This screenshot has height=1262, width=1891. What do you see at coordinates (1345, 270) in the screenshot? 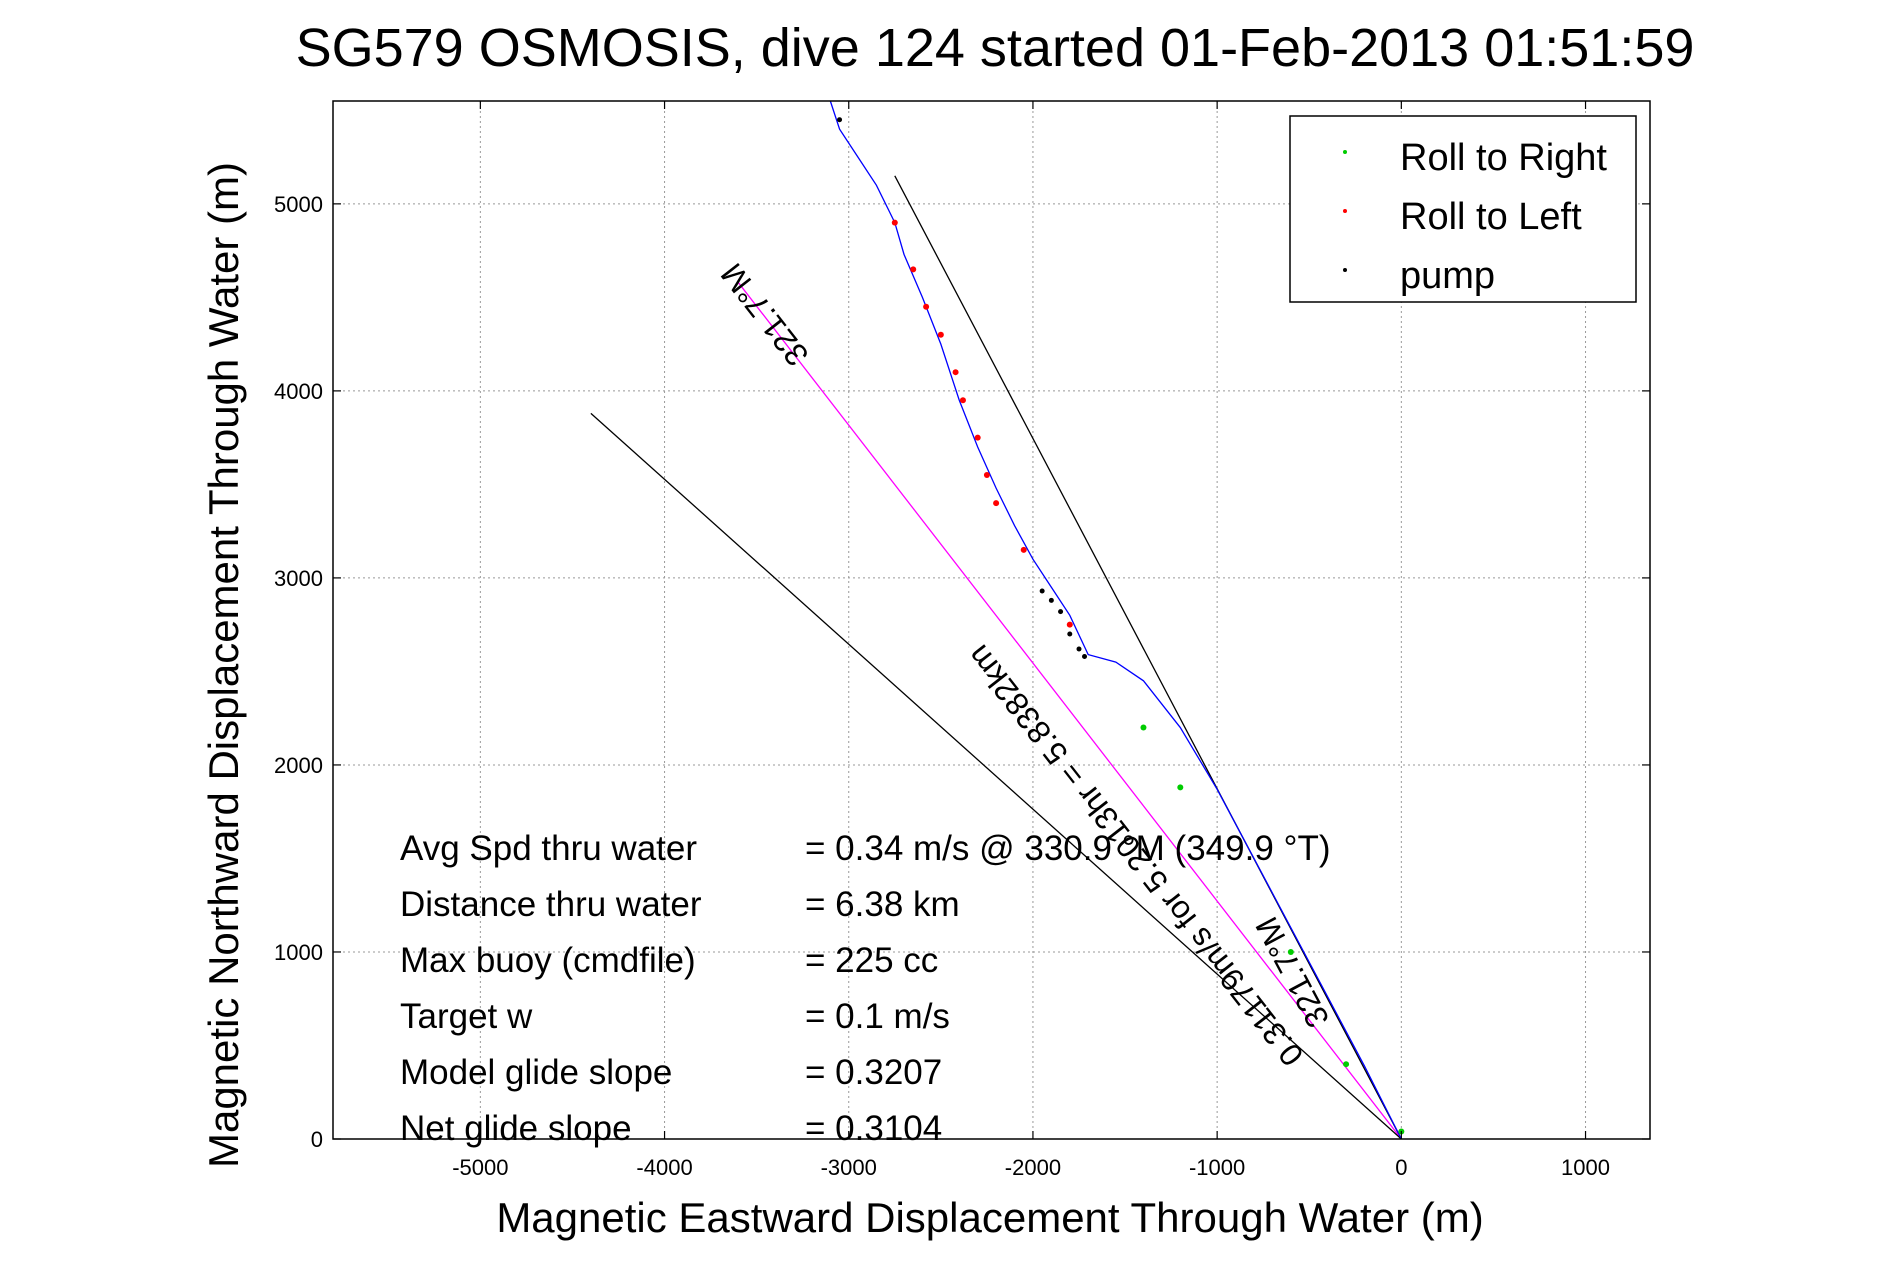
I see `legend-marker-pump` at bounding box center [1345, 270].